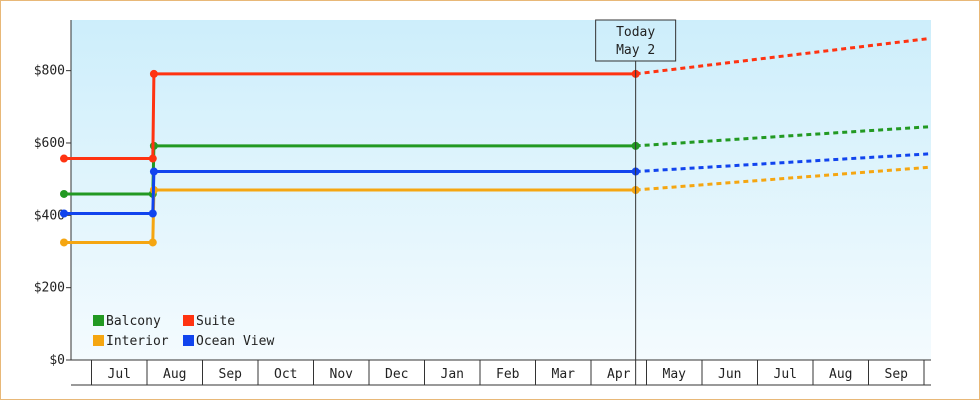  I want to click on y-tick-label: $0, so click(57, 360).